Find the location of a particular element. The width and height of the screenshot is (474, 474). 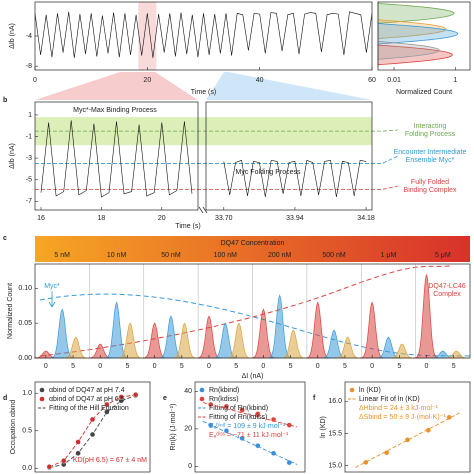

y-tick-label: -5 is located at coordinates (29, 180).